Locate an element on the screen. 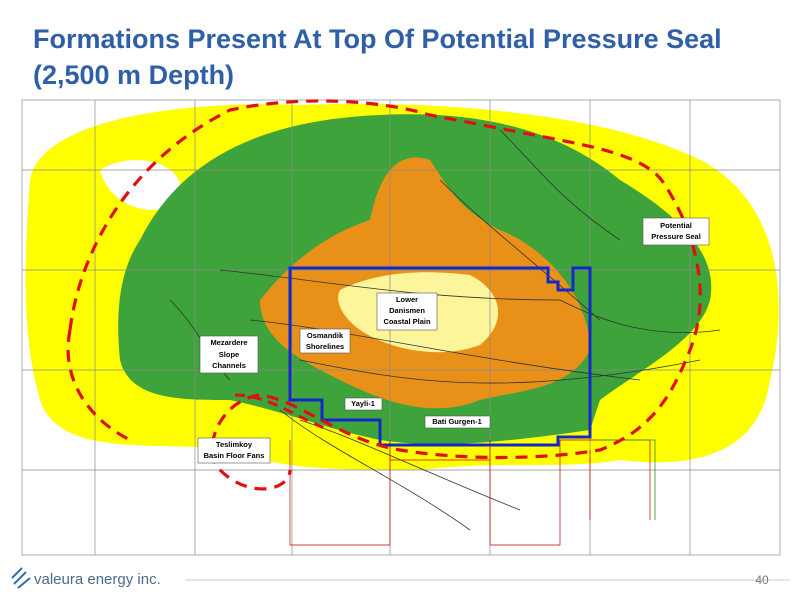  title-line: (2,500 m Depth) is located at coordinates (133, 75).